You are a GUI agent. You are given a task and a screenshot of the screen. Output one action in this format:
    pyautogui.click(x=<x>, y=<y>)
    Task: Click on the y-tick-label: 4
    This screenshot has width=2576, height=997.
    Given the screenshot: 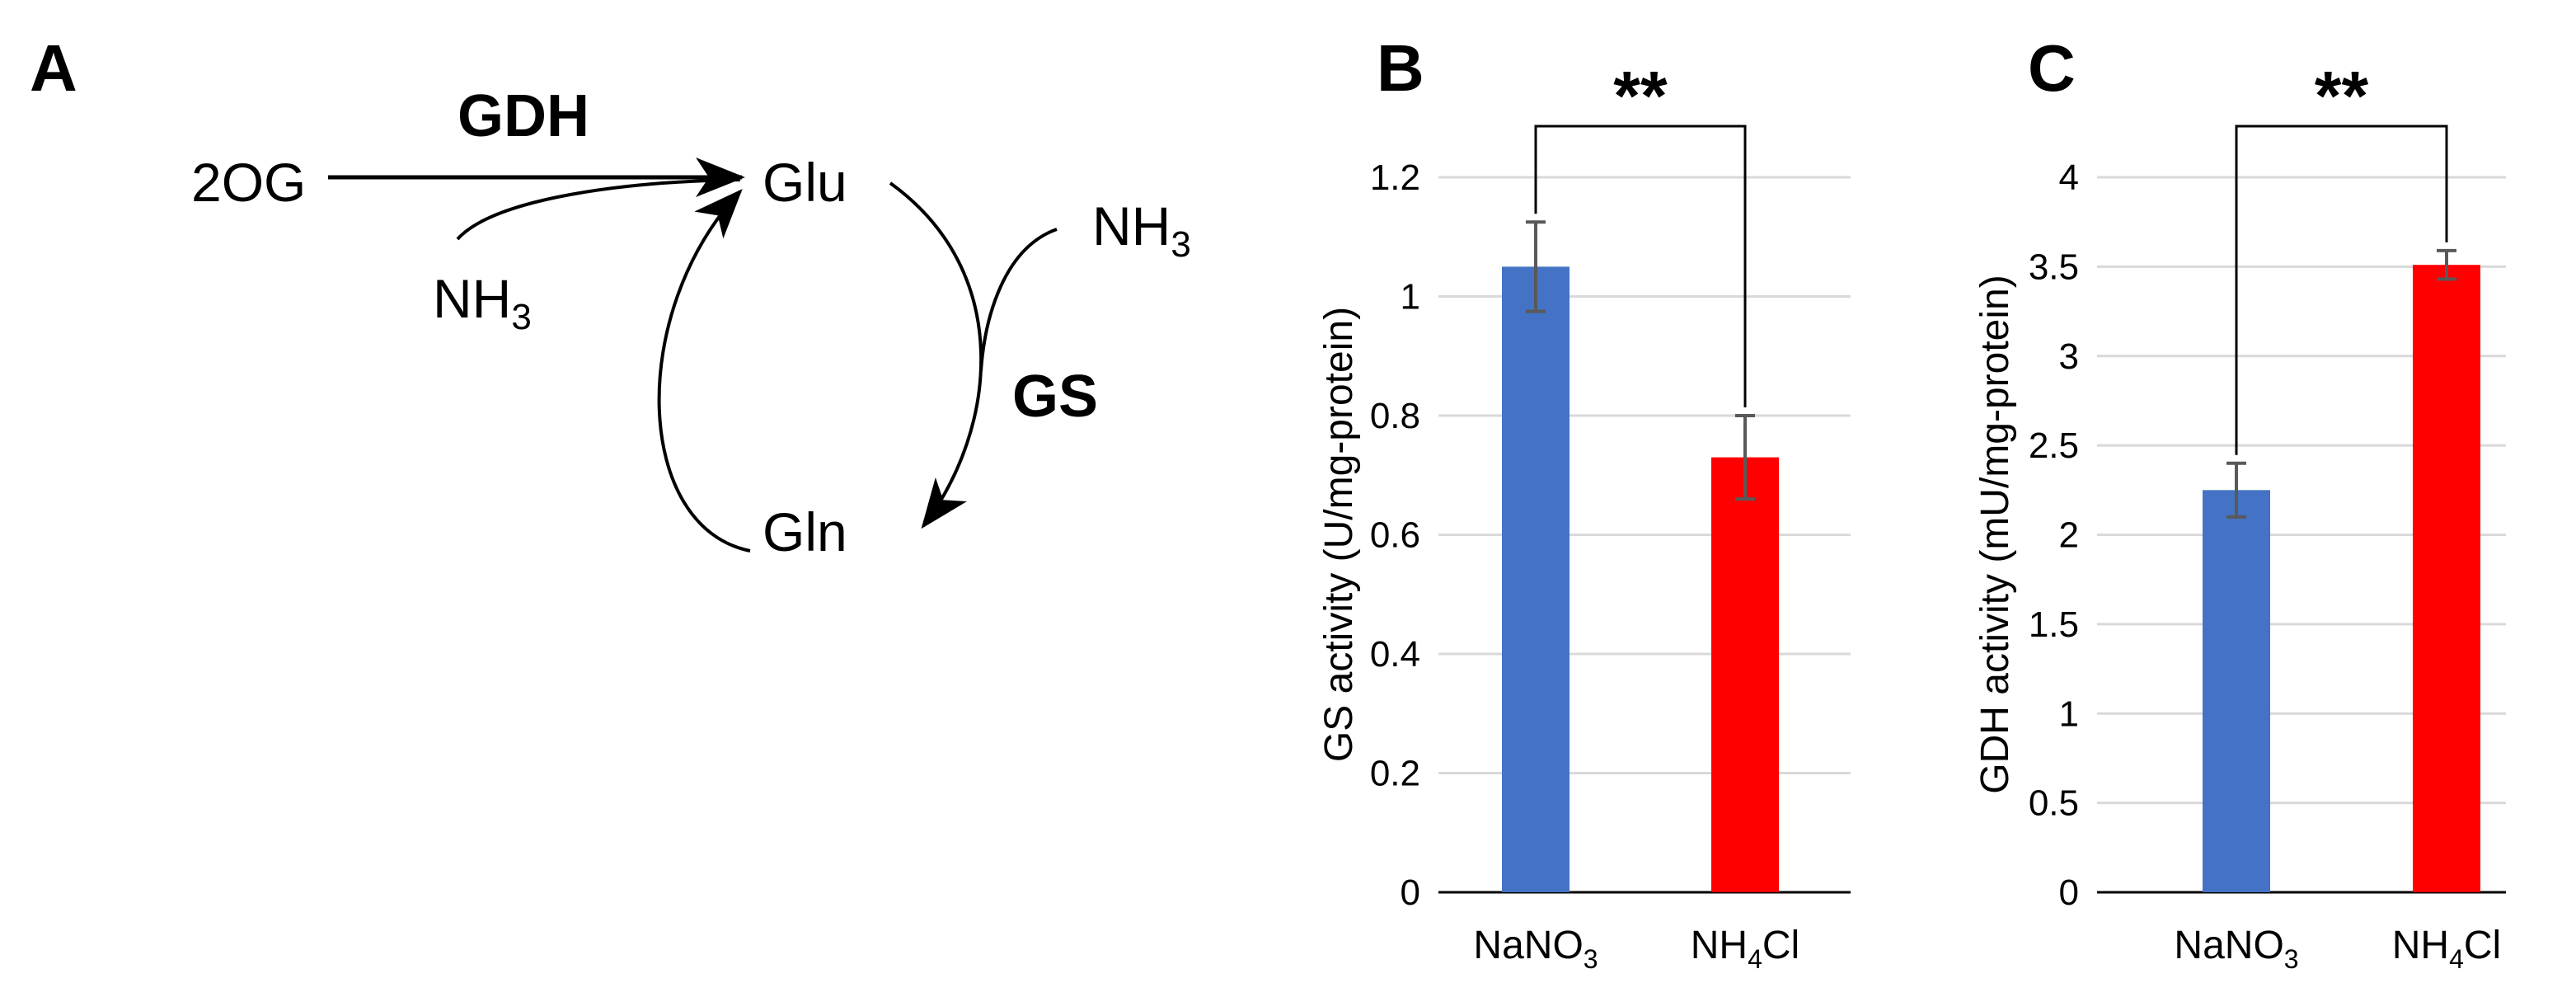 What is the action you would take?
    pyautogui.click(x=2069, y=178)
    